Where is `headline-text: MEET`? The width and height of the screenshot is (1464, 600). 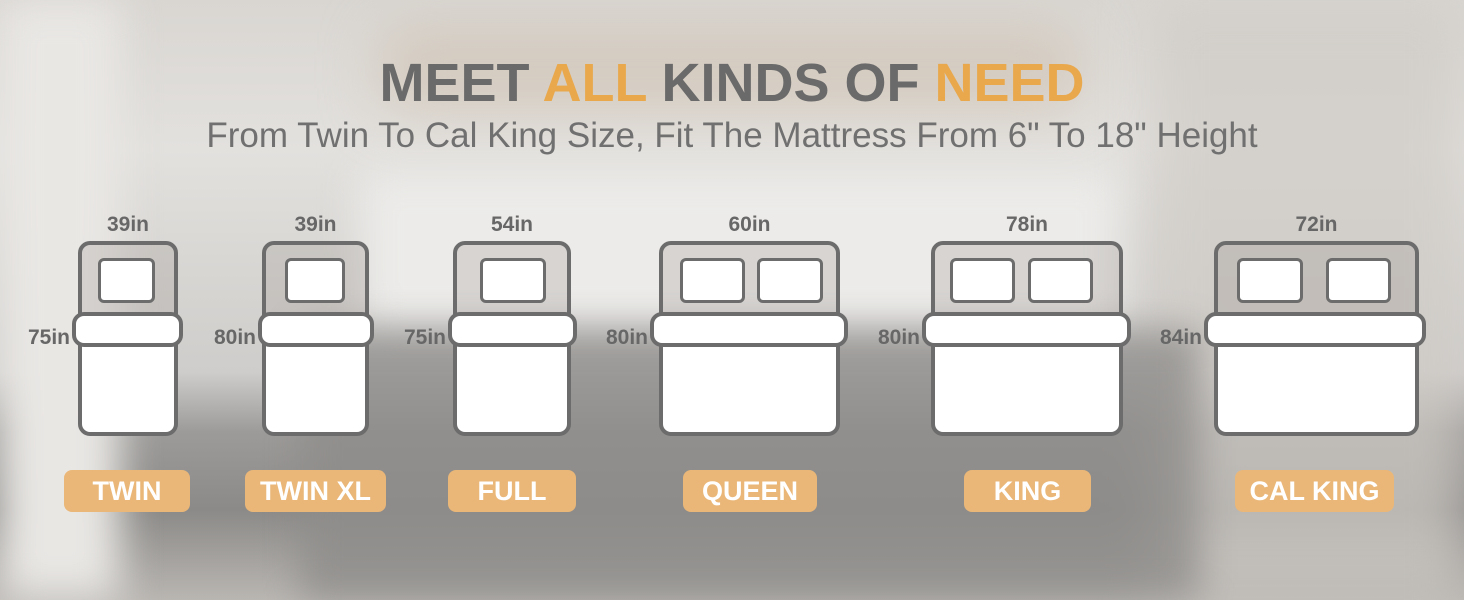
headline-text: MEET is located at coordinates (461, 83).